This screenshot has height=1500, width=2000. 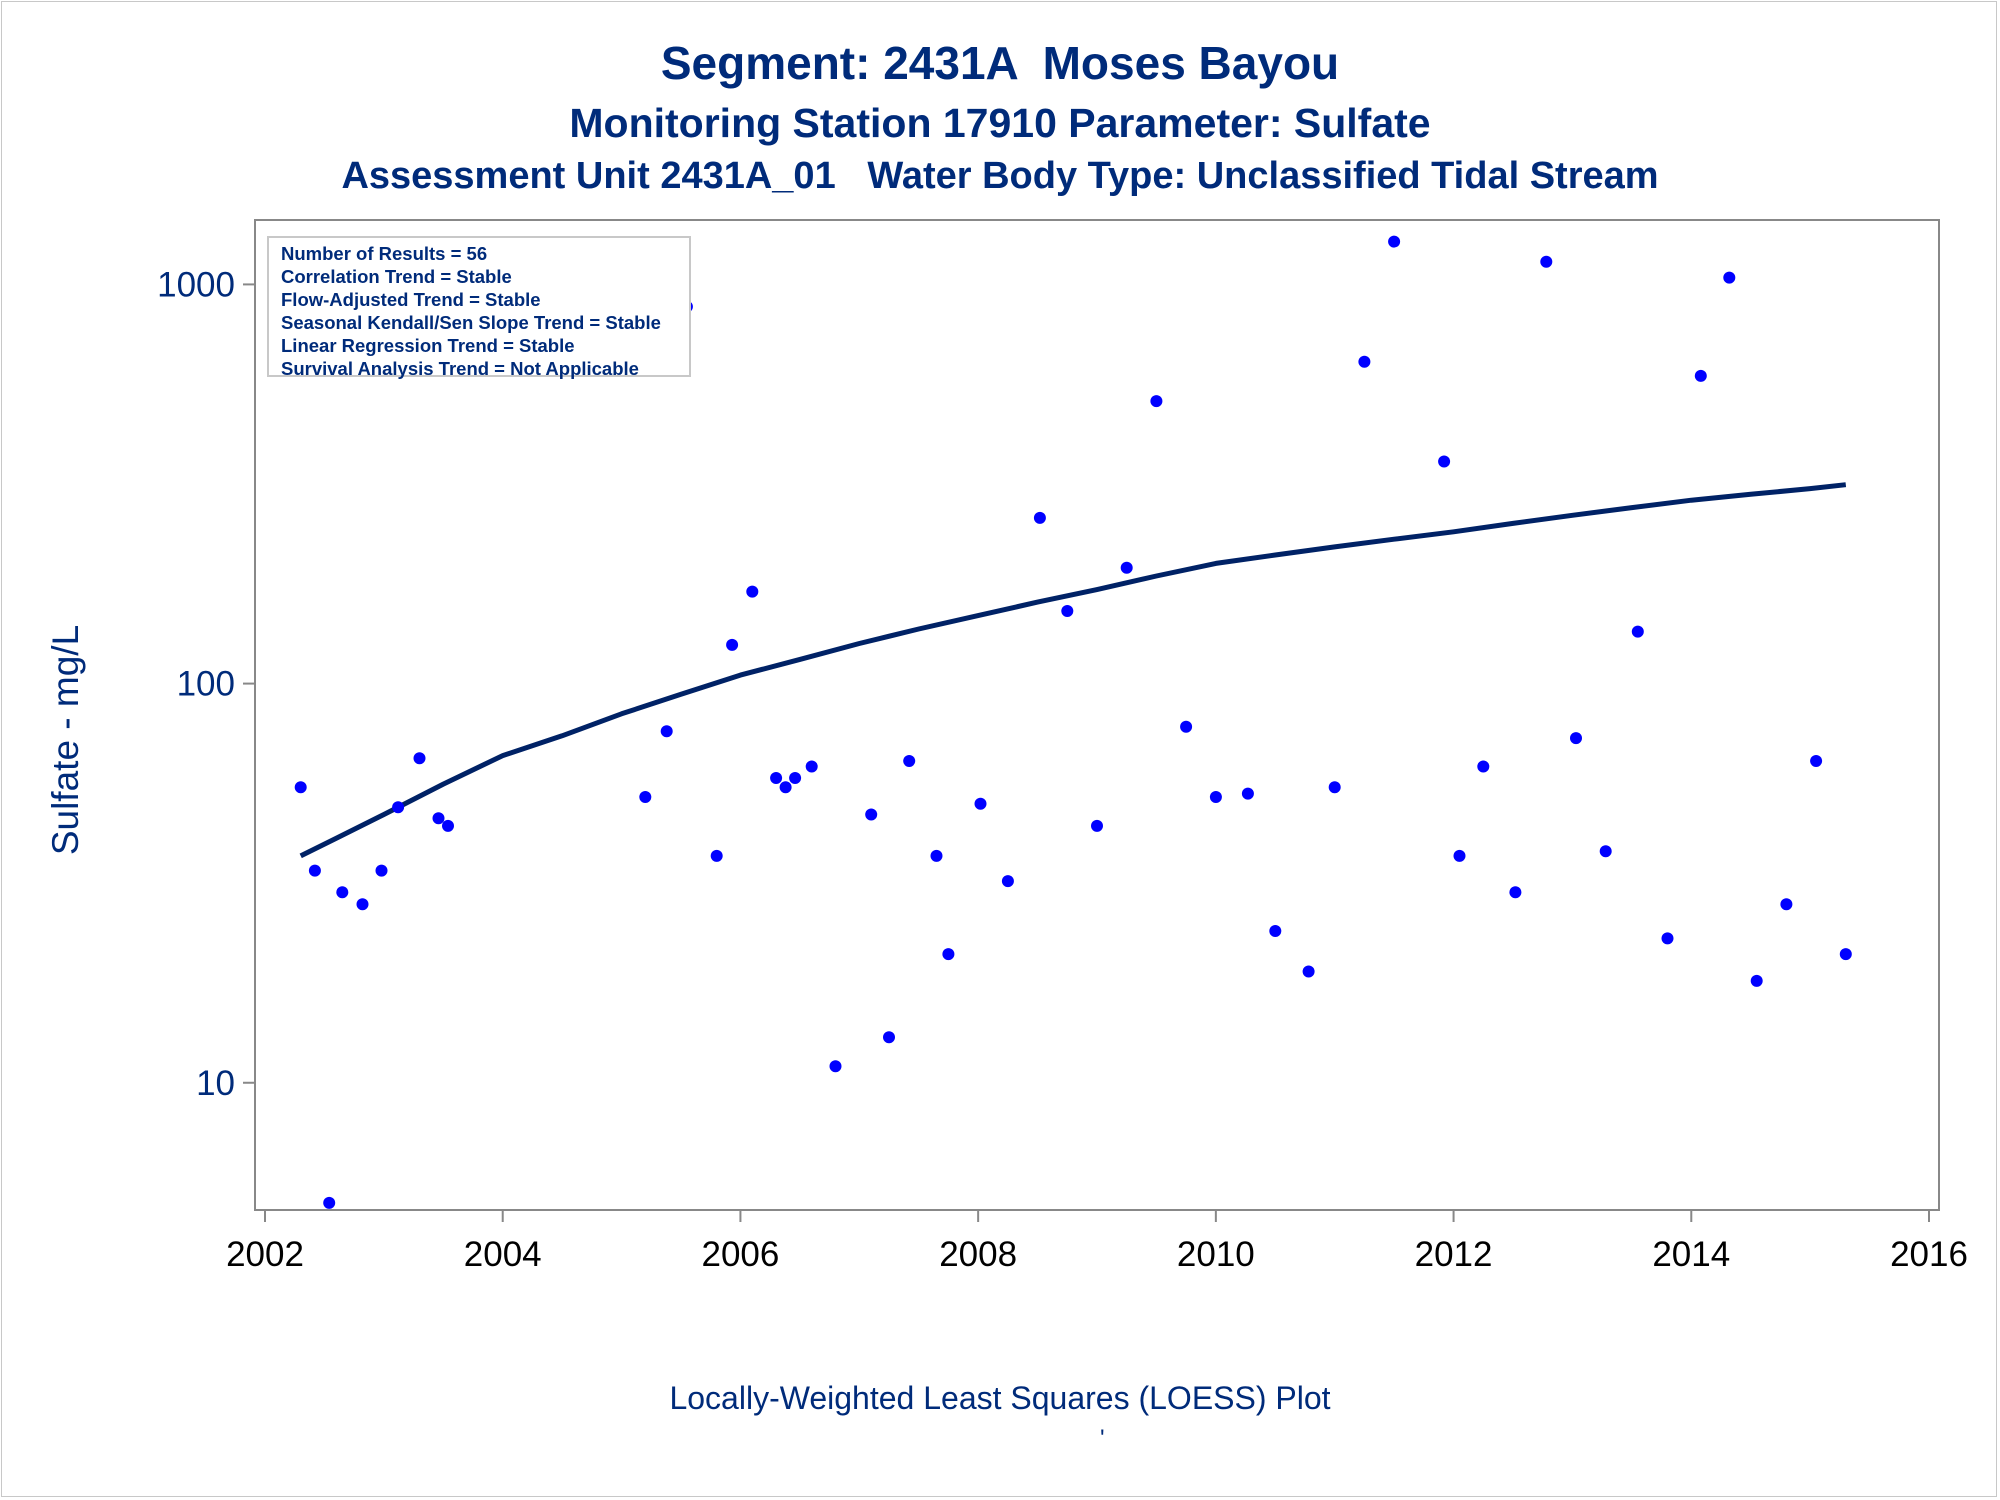 I want to click on x-tick-label: 2006, so click(x=740, y=1254).